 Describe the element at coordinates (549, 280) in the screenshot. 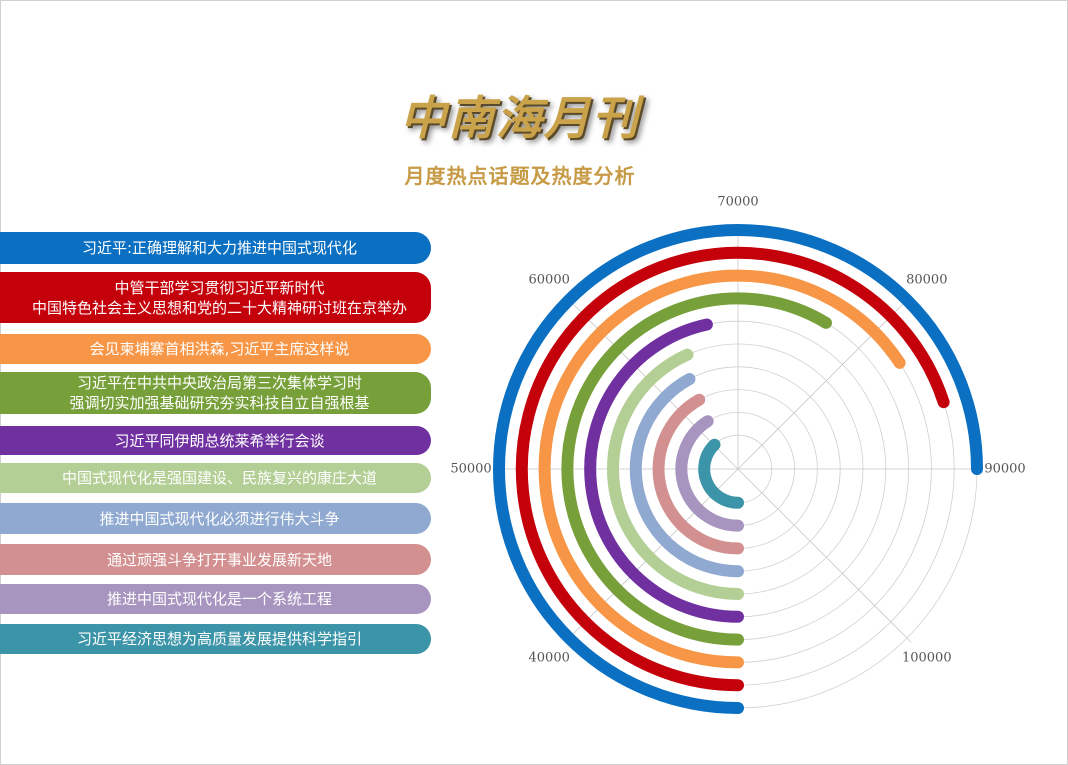

I see `angle-tick-label: 60000` at that location.